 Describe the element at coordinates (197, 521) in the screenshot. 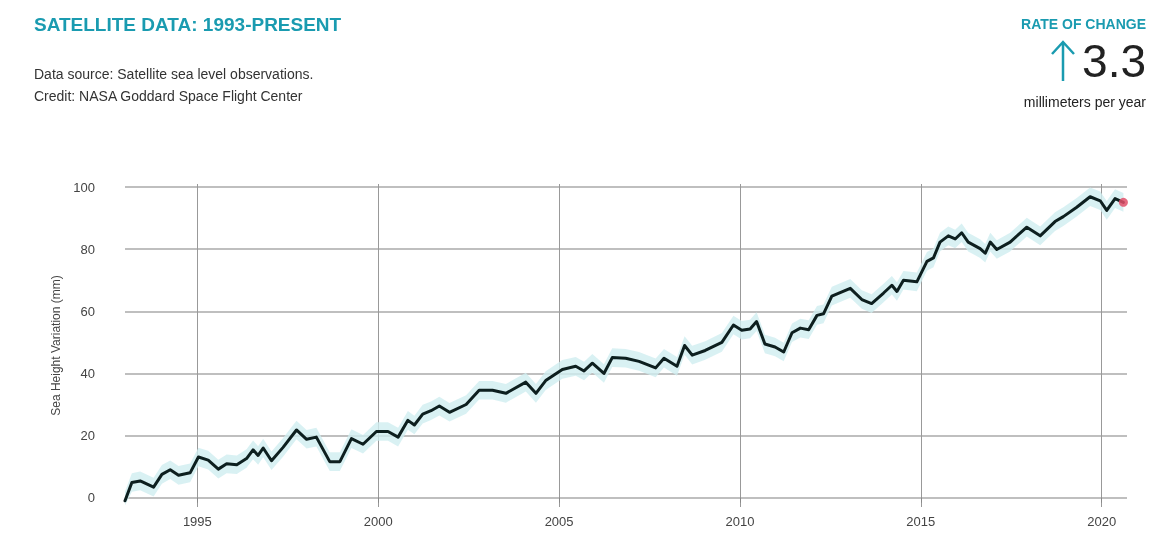

I see `x-tick-label: 1995` at that location.